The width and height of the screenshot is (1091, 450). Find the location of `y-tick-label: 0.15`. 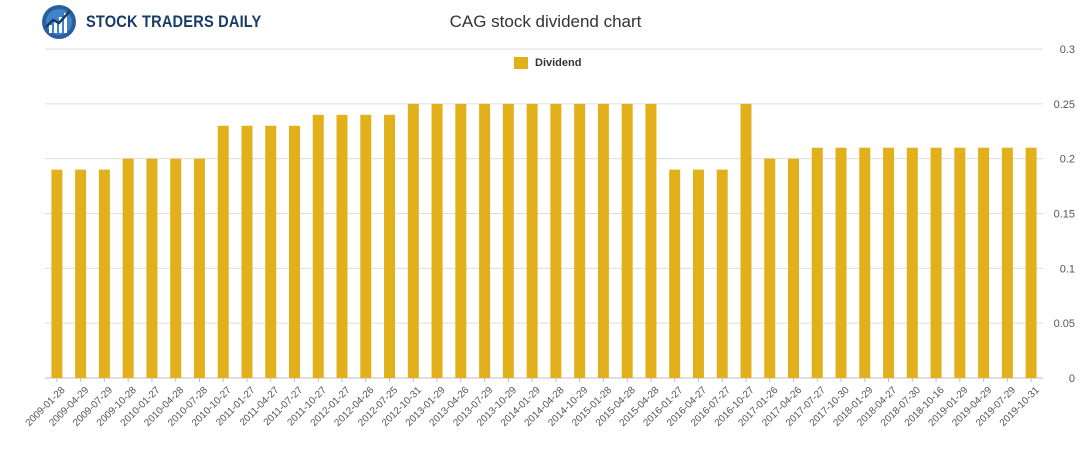

y-tick-label: 0.15 is located at coordinates (1064, 215).